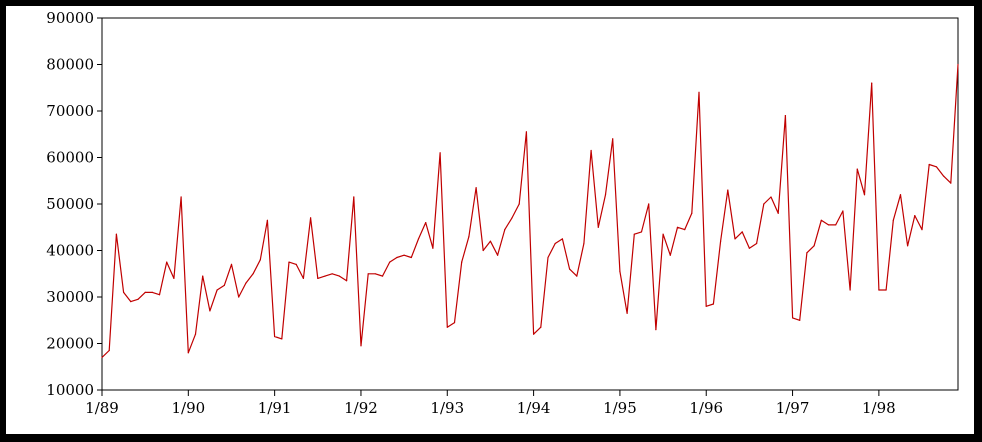 The width and height of the screenshot is (982, 442). Describe the element at coordinates (879, 408) in the screenshot. I see `x-tick-label: 1/98` at that location.